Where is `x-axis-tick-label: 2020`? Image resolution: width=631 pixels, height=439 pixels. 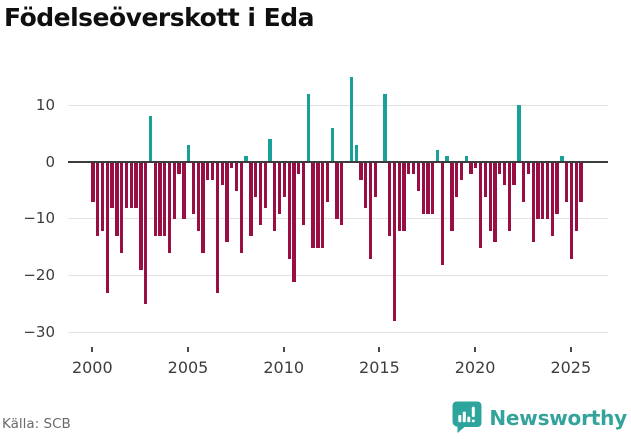 x-axis-tick-label: 2020 is located at coordinates (475, 367).